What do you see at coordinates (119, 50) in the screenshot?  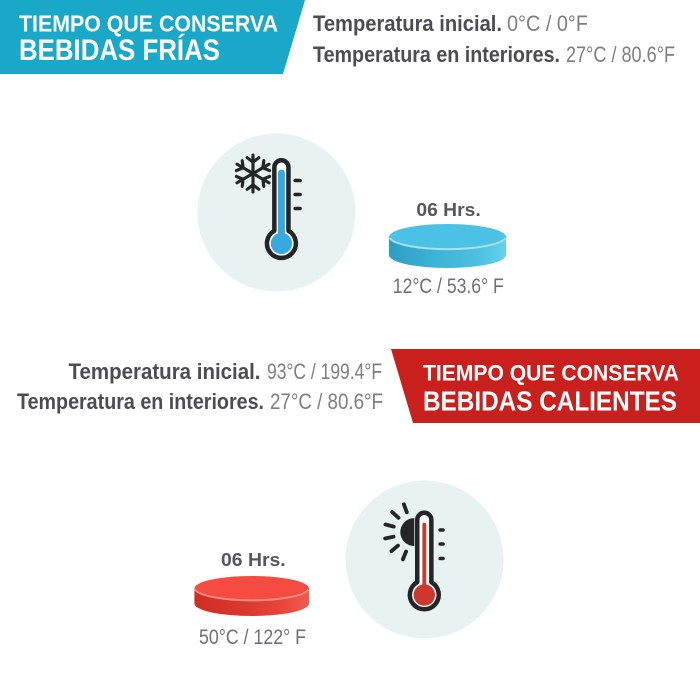 I see `svg-text: BEBIDAS FRÍAS` at bounding box center [119, 50].